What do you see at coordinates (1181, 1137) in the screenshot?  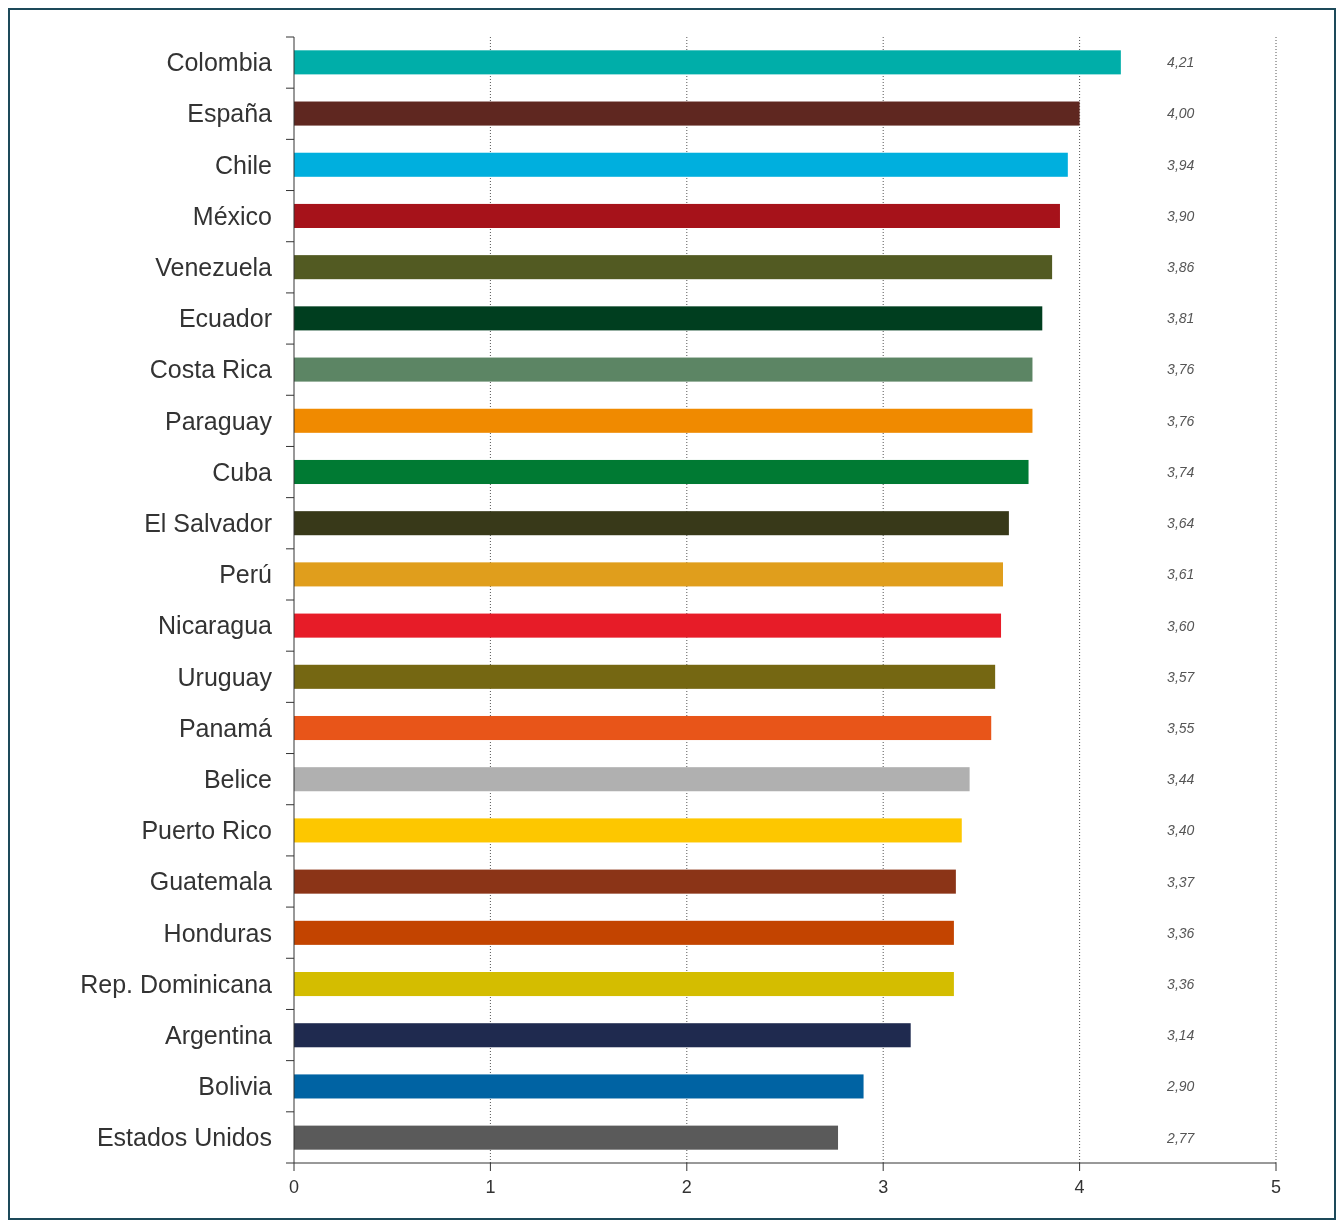 I see `data-label: 2,77` at bounding box center [1181, 1137].